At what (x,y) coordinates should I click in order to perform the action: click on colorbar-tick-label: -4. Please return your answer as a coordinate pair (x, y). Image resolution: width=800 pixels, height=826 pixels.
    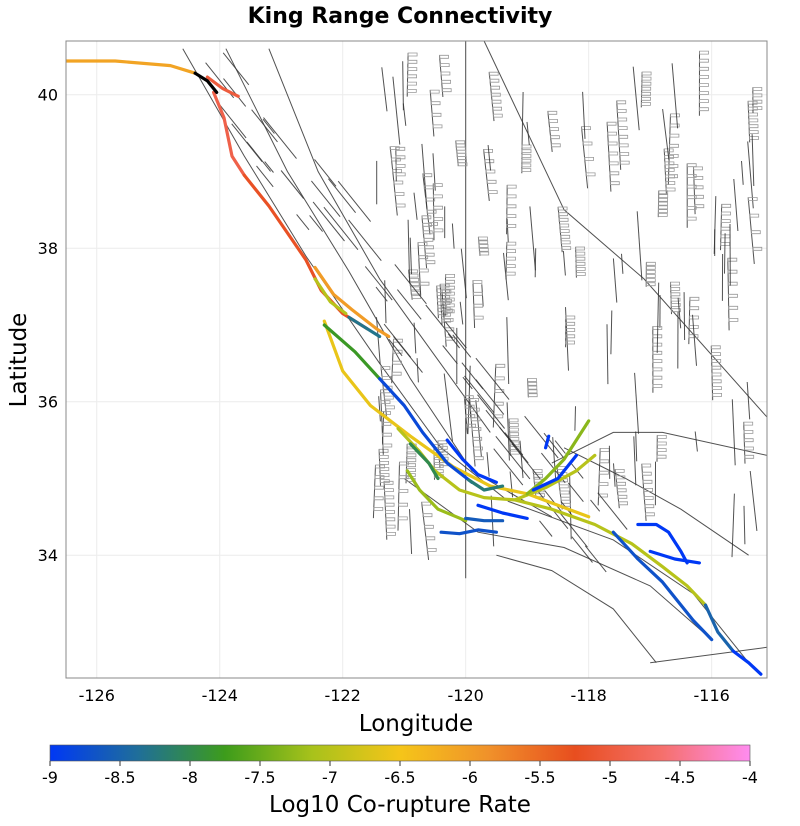
    Looking at the image, I should click on (750, 777).